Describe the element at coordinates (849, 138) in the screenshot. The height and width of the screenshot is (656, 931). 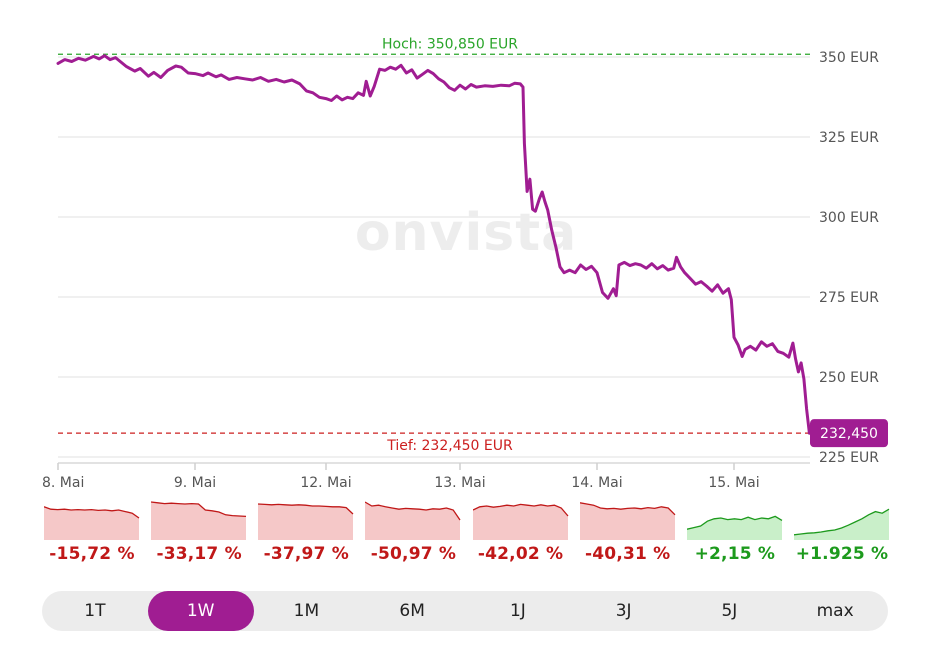
I see `y-tick-label: 325 EUR` at that location.